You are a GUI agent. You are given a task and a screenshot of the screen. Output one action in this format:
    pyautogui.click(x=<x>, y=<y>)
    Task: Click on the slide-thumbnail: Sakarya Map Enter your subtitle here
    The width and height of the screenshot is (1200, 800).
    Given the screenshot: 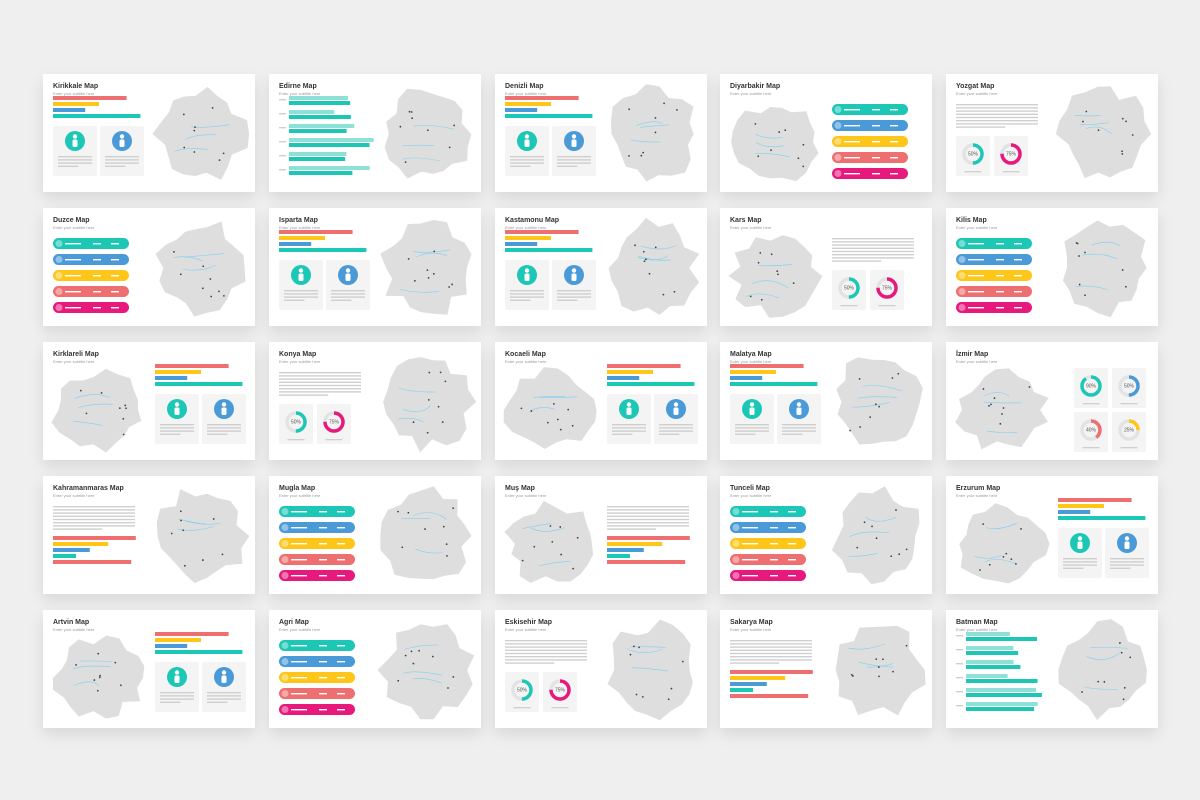 What is the action you would take?
    pyautogui.click(x=826, y=669)
    